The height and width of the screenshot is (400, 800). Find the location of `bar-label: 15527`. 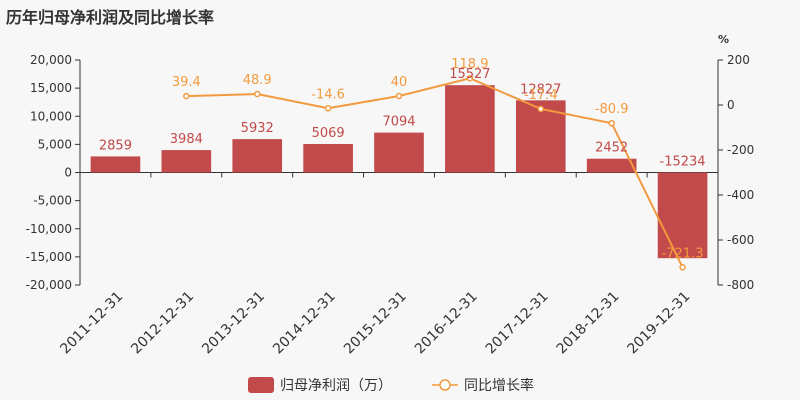

bar-label: 15527 is located at coordinates (469, 74).